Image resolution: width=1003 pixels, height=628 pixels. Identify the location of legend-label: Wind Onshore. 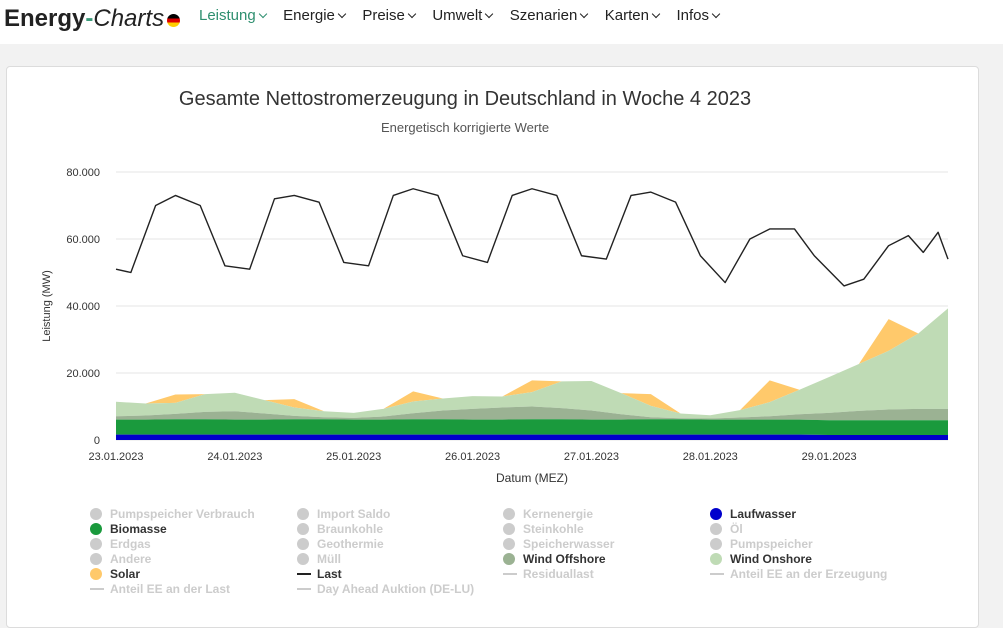
(771, 559).